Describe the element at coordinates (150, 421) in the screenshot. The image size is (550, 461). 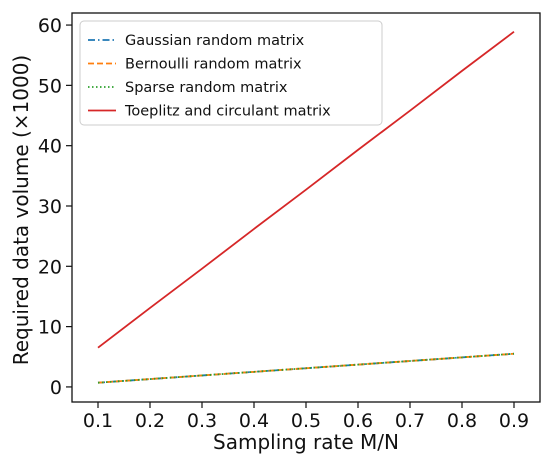
I see `x-tick-label: 0.2` at that location.